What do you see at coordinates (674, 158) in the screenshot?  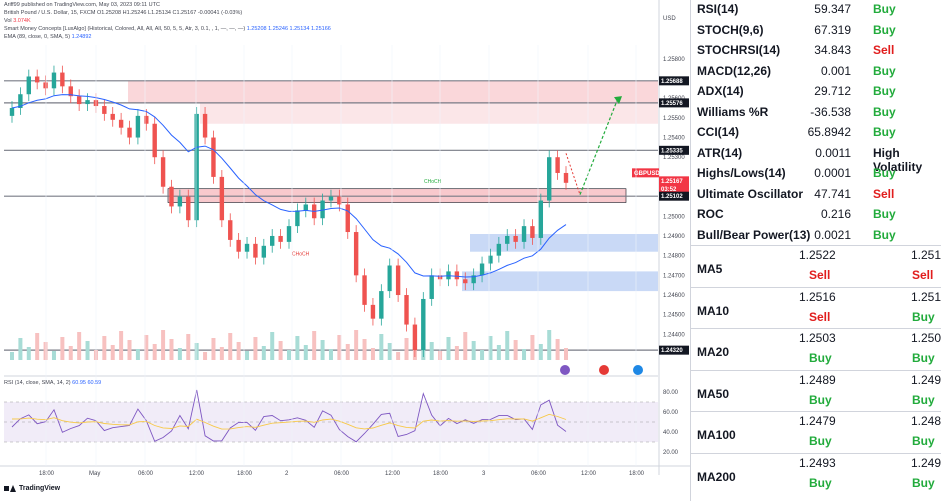 I see `price-tick-label: 1.25300` at bounding box center [674, 158].